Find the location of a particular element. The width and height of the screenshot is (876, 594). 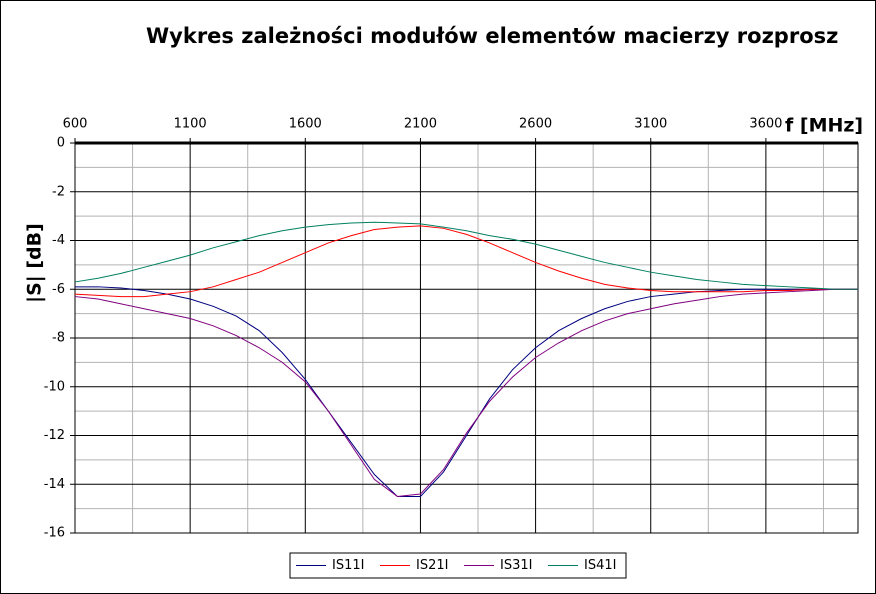

x-tick-label: 2100 is located at coordinates (420, 124).